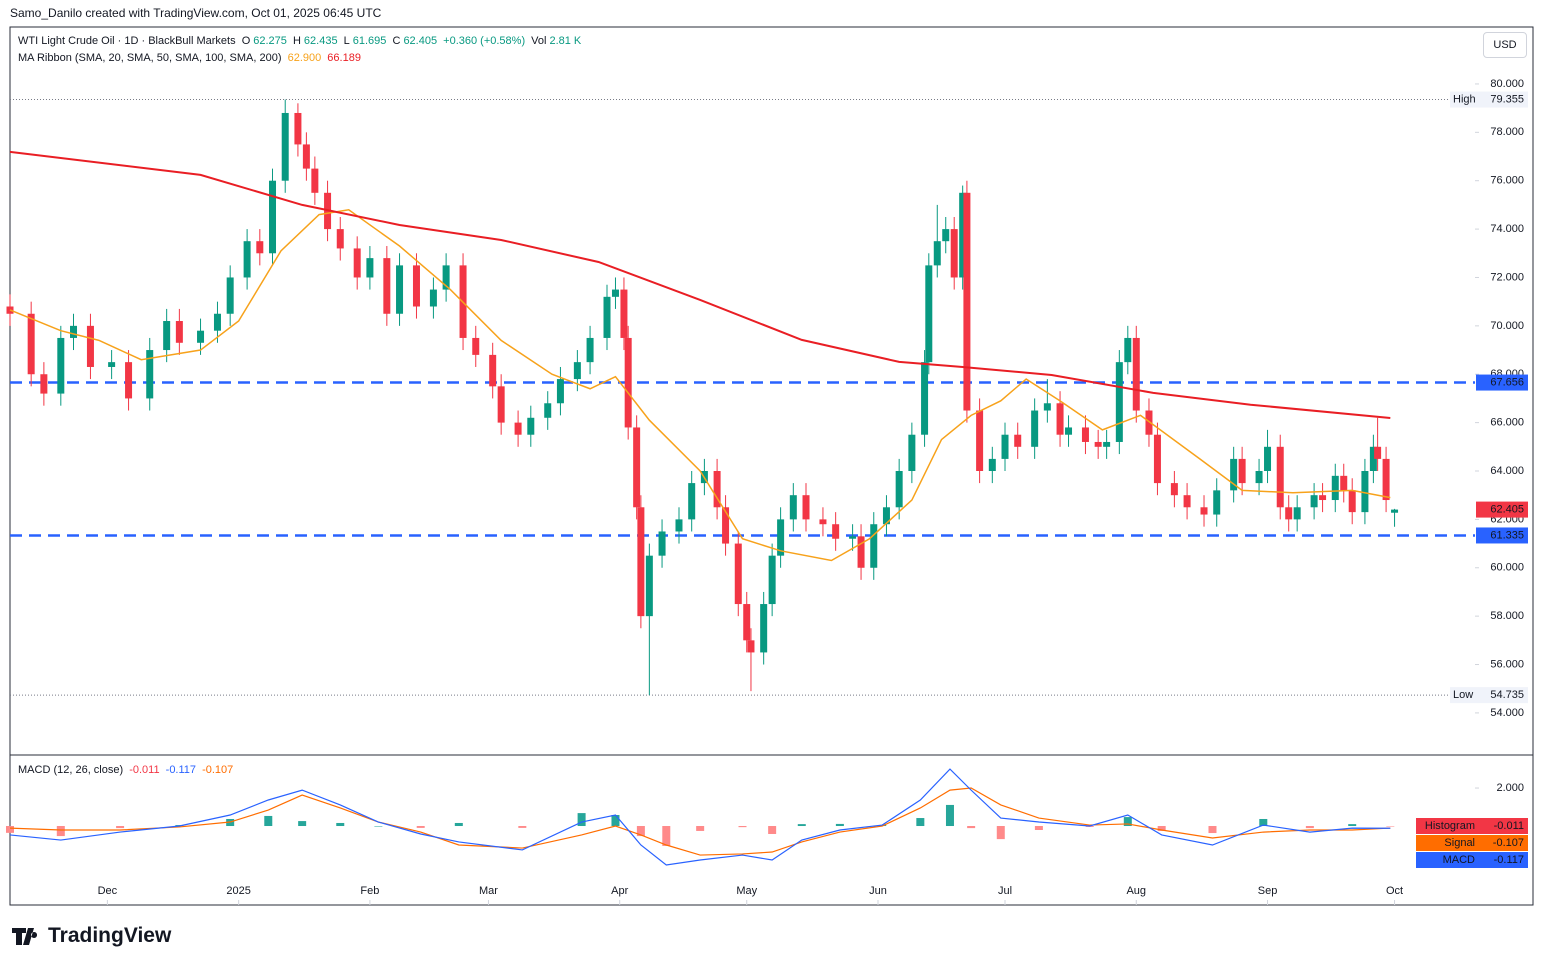 This screenshot has height=966, width=1543. Describe the element at coordinates (1464, 99) in the screenshot. I see `extreme-tag-label: High` at that location.